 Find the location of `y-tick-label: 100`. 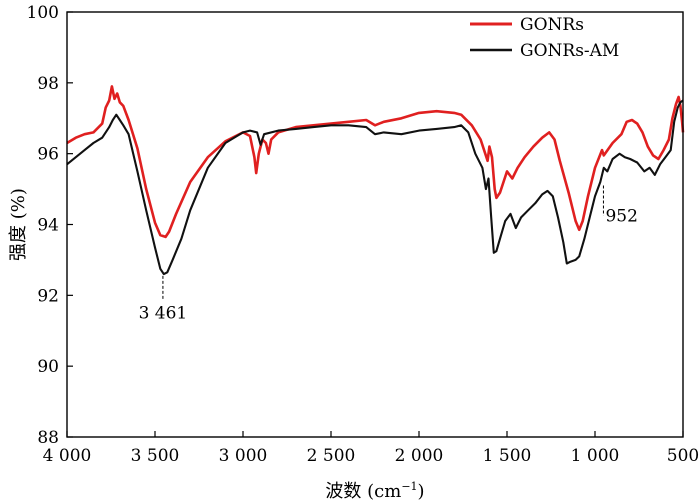

y-tick-label: 100 is located at coordinates (43, 13).